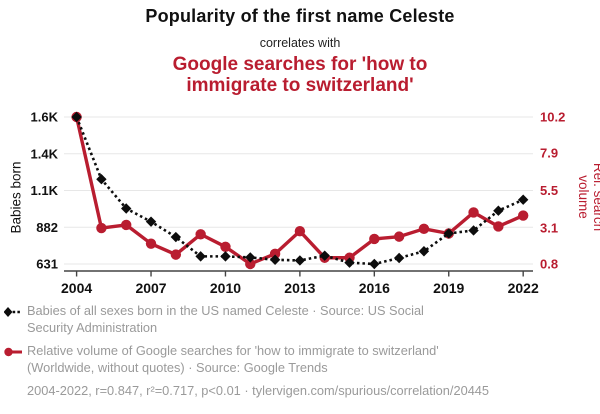 Image resolution: width=600 pixels, height=414 pixels. I want to click on black-diamond-dashed-icon, so click(13, 312).